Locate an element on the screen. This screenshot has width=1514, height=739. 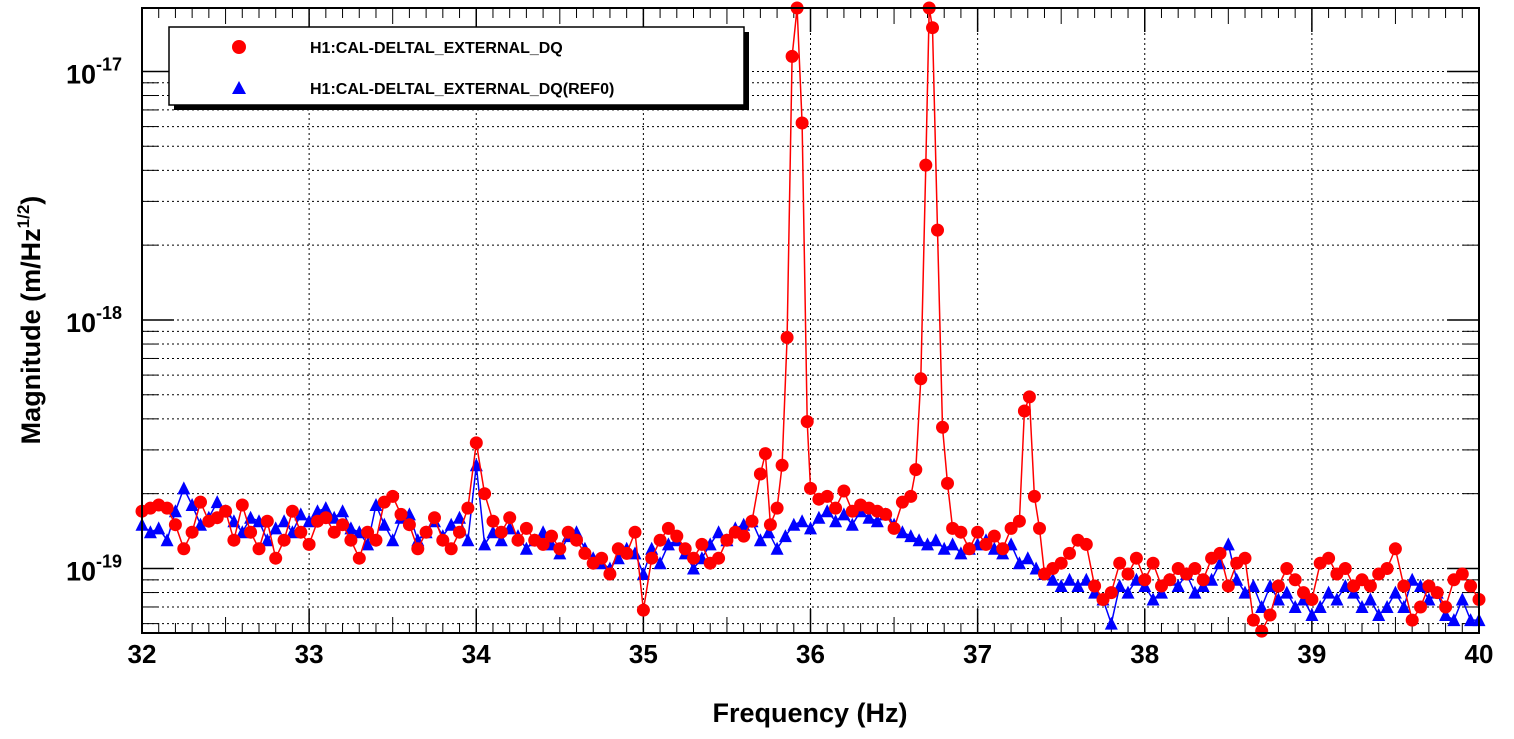
y-tick-label: 10-18 is located at coordinates (94, 320).